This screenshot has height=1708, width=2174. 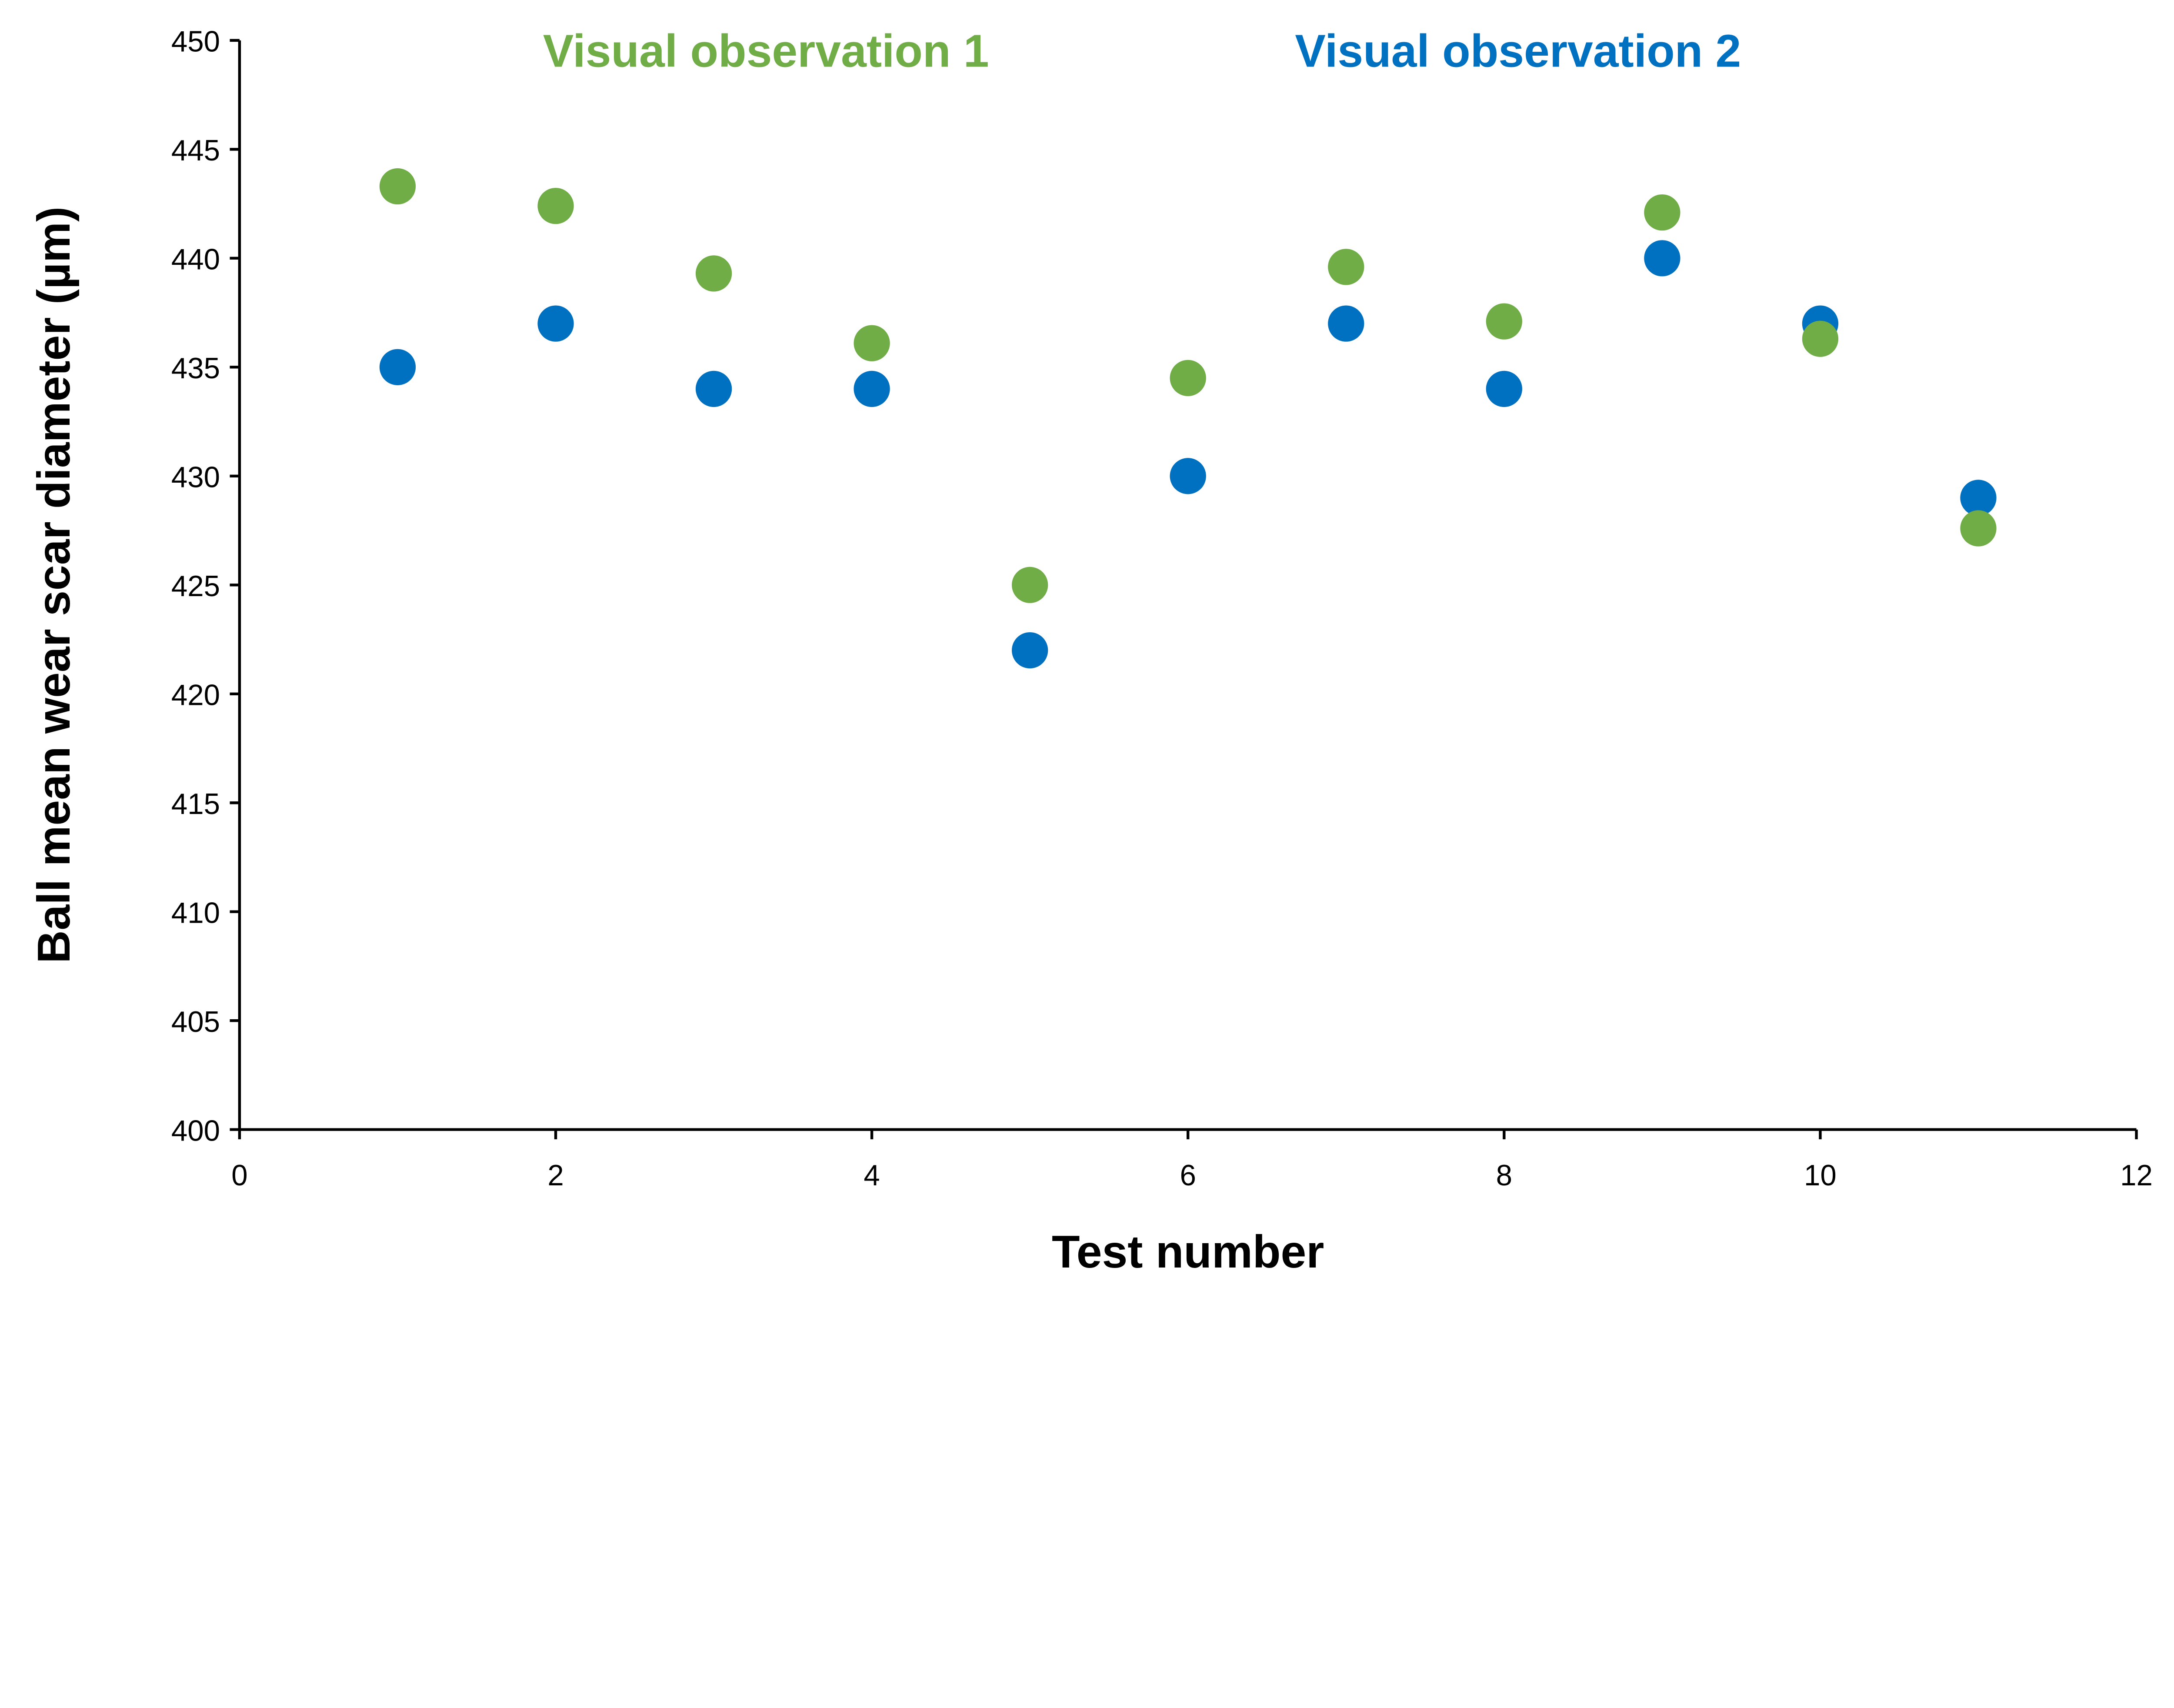 What do you see at coordinates (766, 51) in the screenshot?
I see `legend-series-1: Visual observation 1` at bounding box center [766, 51].